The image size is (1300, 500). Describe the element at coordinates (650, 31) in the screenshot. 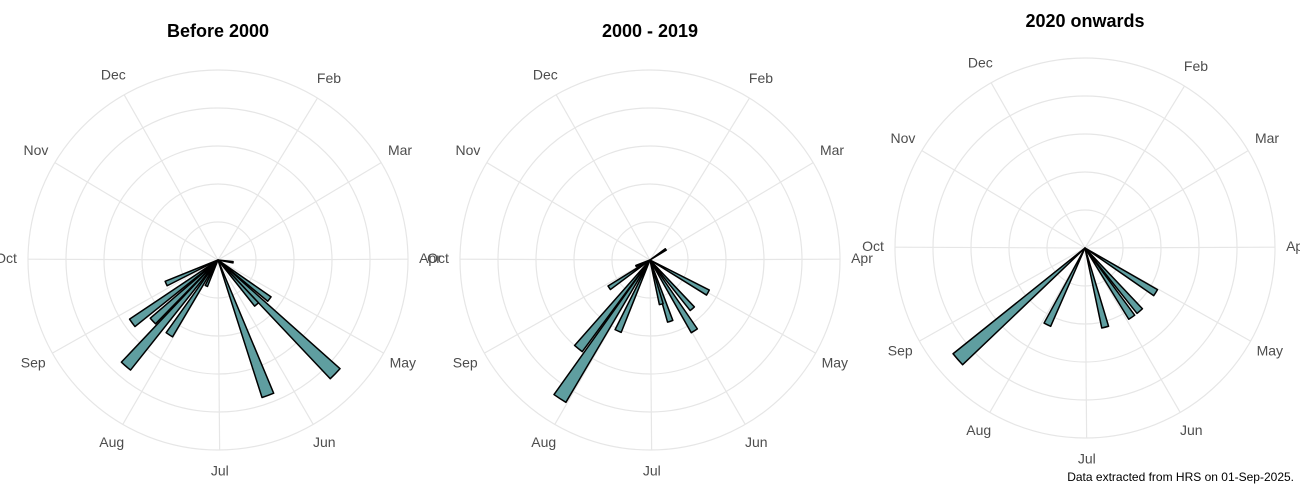

I see `panel-title: 2000 - 2019` at that location.